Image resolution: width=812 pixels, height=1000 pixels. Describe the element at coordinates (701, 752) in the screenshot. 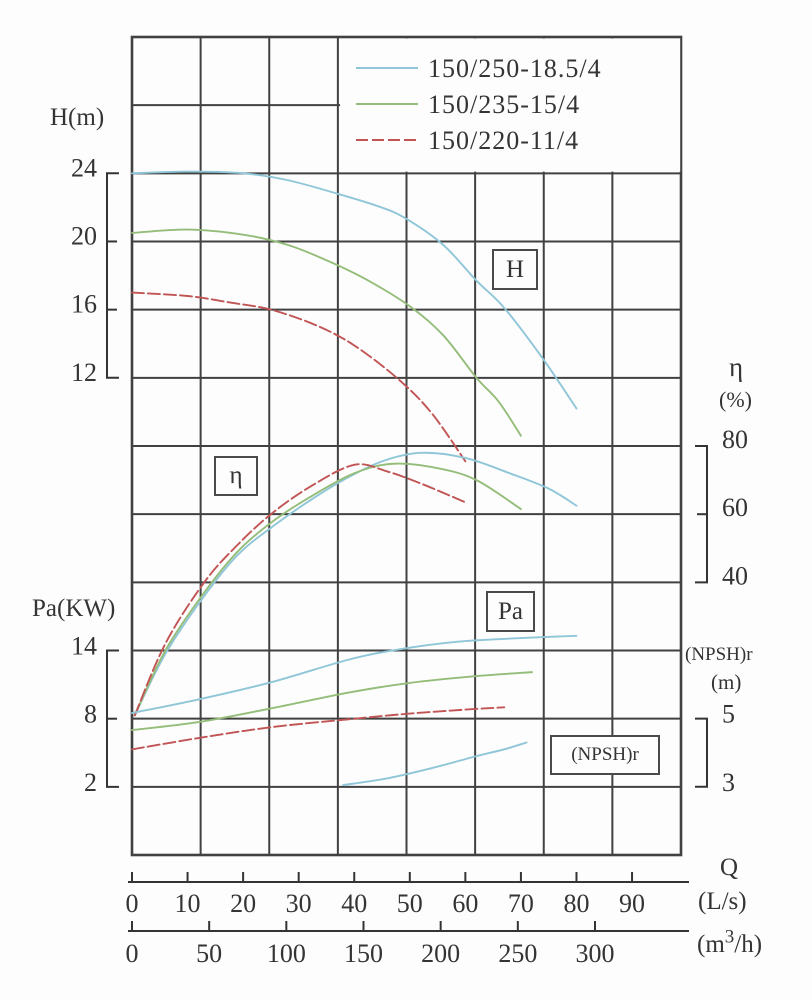

I see `npshr-axis-bracket` at that location.